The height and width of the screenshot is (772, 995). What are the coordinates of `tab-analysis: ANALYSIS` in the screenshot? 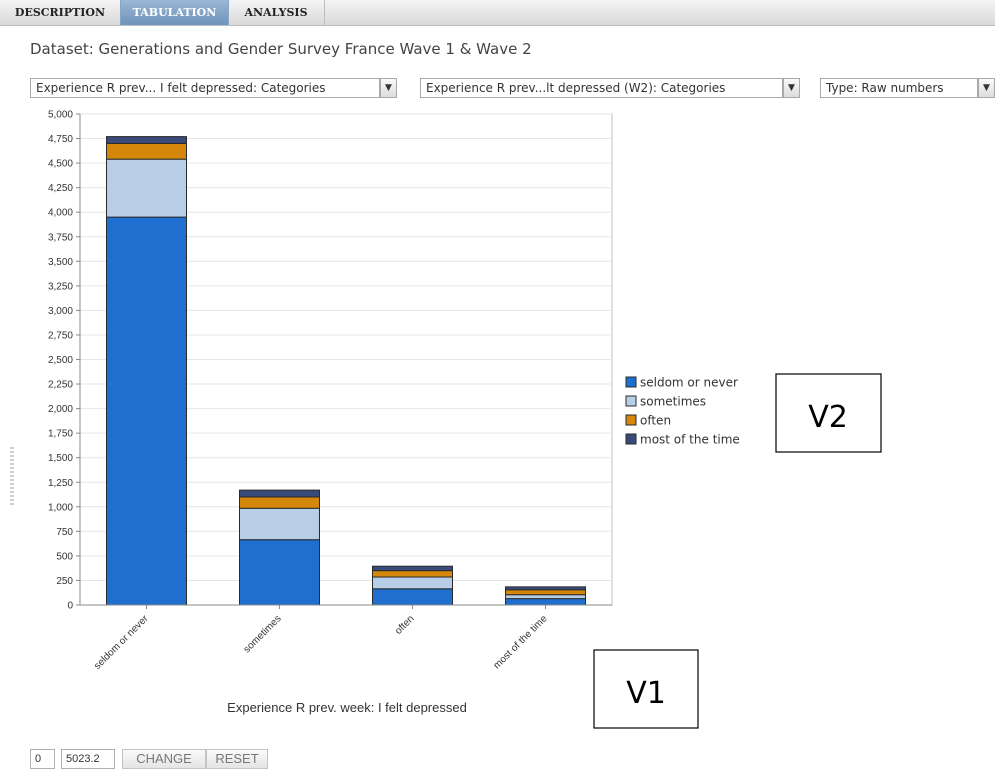 It's located at (276, 12).